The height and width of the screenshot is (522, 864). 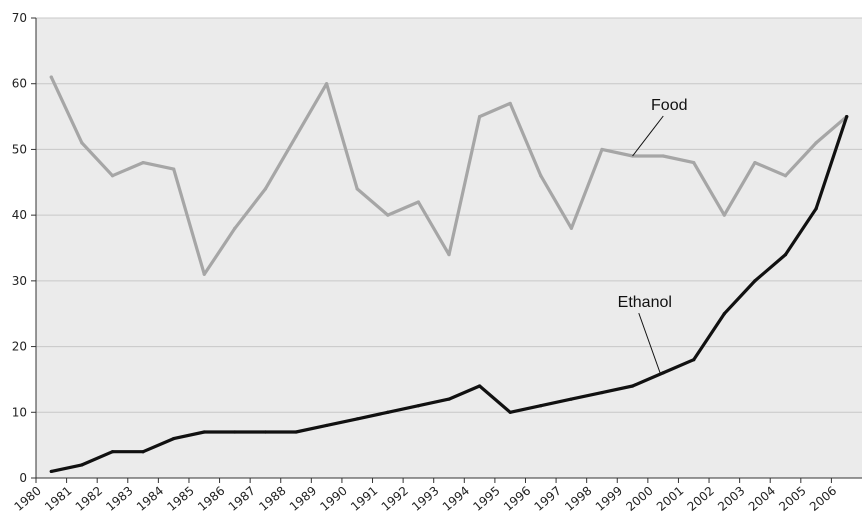 What do you see at coordinates (548, 499) in the screenshot?
I see `x-tick-label-1997: 1997` at bounding box center [548, 499].